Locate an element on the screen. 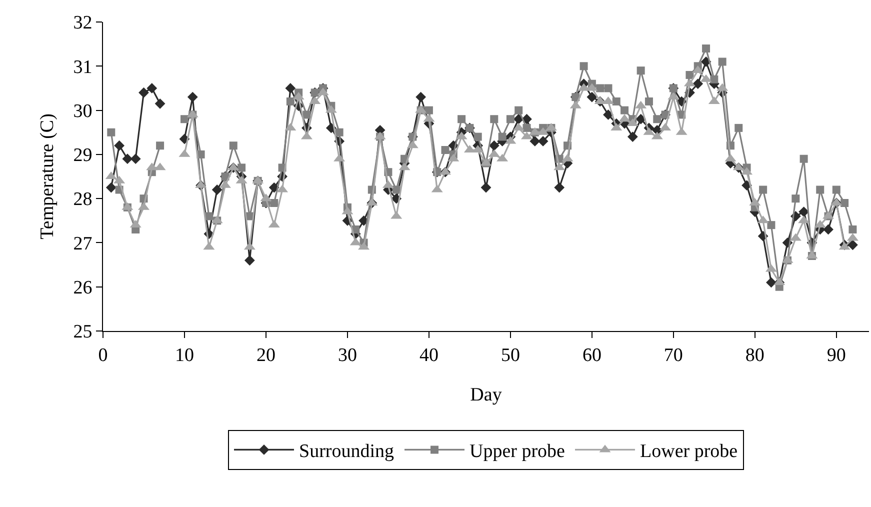 Image resolution: width=871 pixels, height=507 pixels. y-tick-label: 32 is located at coordinates (82, 23).